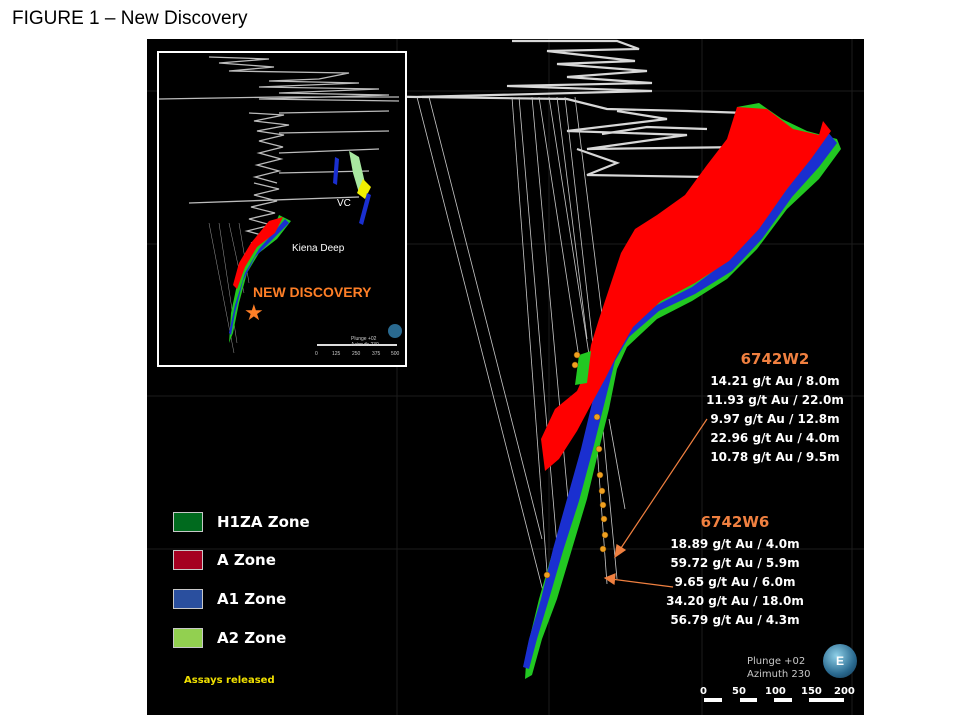  I want to click on orientation-plunge: Plunge +02, so click(776, 661).